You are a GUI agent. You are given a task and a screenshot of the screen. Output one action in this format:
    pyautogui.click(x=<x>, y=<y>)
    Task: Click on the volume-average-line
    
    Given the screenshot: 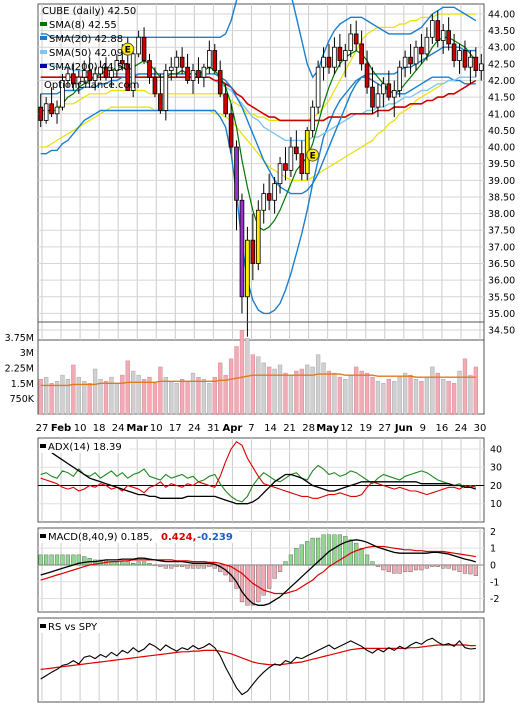 What is the action you would take?
    pyautogui.click(x=258, y=380)
    